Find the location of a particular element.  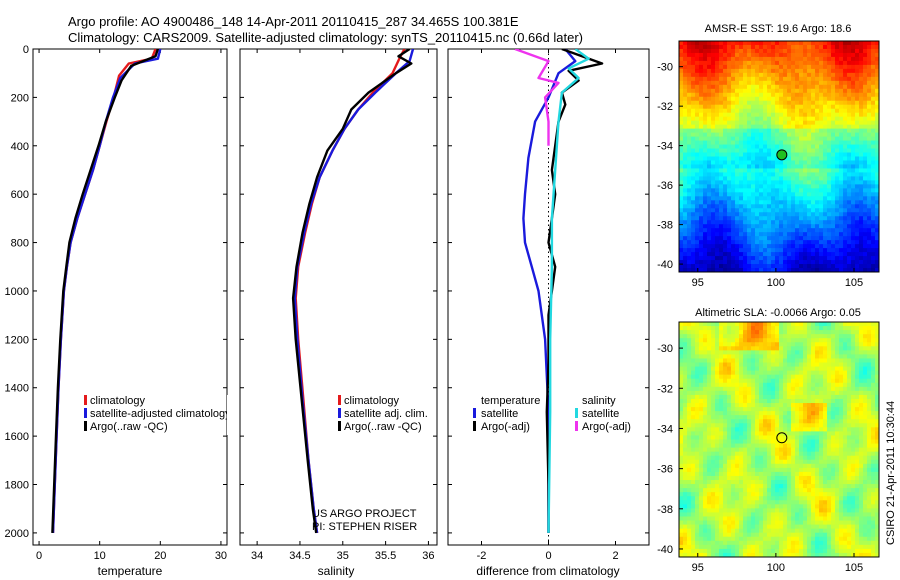

temperature-xtick-label-0: 0 is located at coordinates (39, 556).